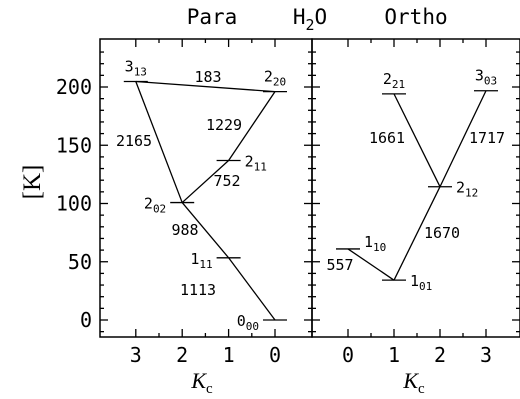 The height and width of the screenshot is (399, 520). I want to click on ortho-level-label: 110, so click(375, 243).